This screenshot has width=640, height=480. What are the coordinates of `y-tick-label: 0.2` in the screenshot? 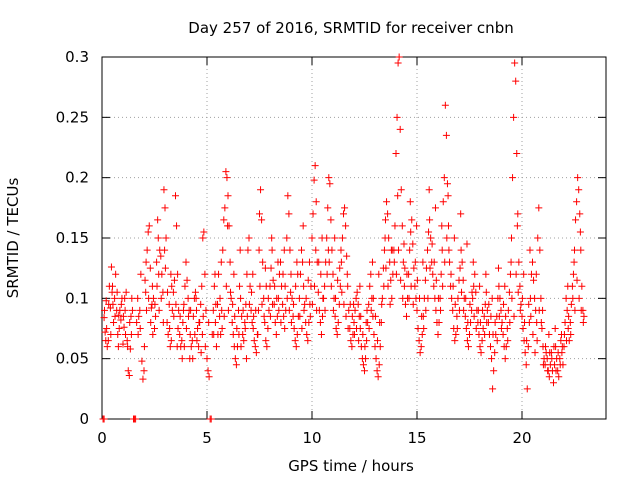 It's located at (77, 178).